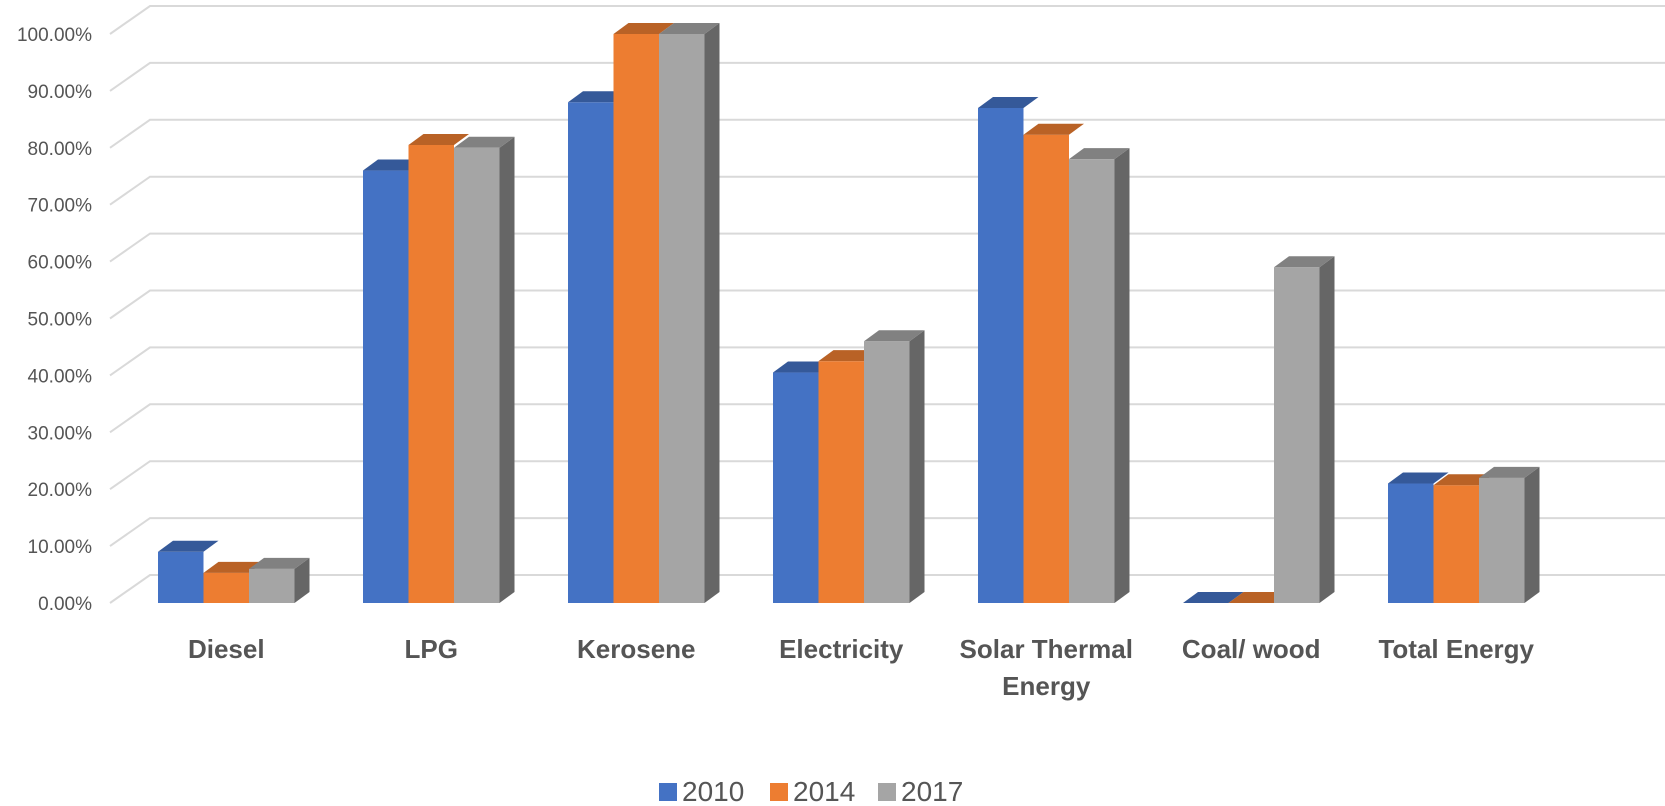  Describe the element at coordinates (1046, 667) in the screenshot. I see `category-label: Solar Thermal Energy` at that location.